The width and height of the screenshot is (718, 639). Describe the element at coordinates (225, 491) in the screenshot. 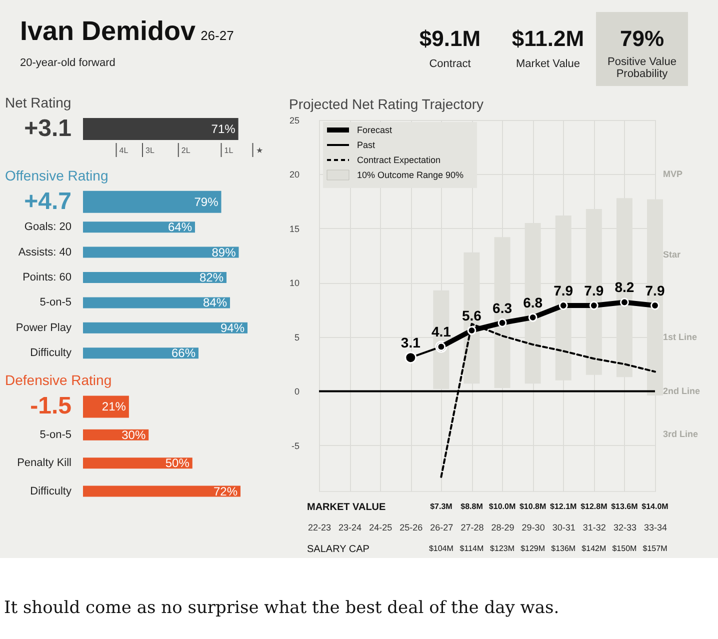

I see `data-label: 72%` at that location.